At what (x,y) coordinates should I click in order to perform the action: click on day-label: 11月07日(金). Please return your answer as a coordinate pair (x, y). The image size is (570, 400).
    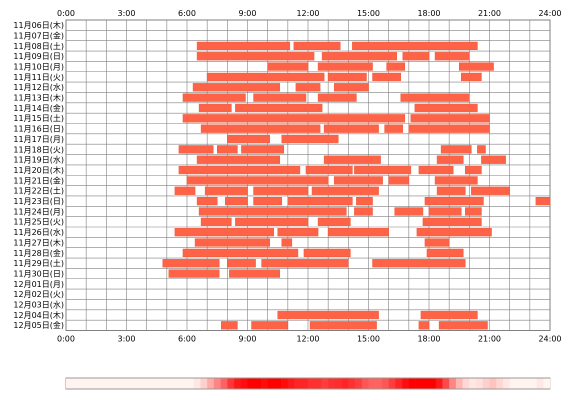
    Looking at the image, I should click on (38, 35).